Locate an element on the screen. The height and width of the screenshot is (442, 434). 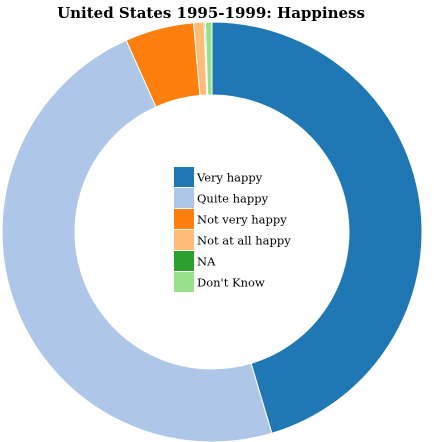
legend-label: Don't Know is located at coordinates (231, 283).